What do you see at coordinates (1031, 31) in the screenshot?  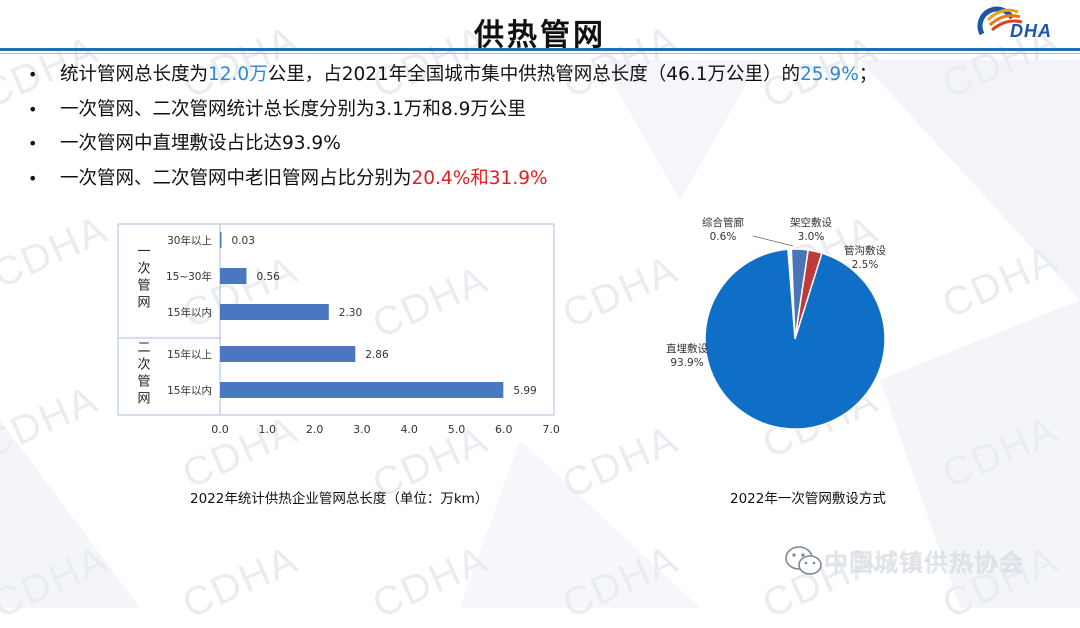 I see `logo-text: DHA` at bounding box center [1031, 31].